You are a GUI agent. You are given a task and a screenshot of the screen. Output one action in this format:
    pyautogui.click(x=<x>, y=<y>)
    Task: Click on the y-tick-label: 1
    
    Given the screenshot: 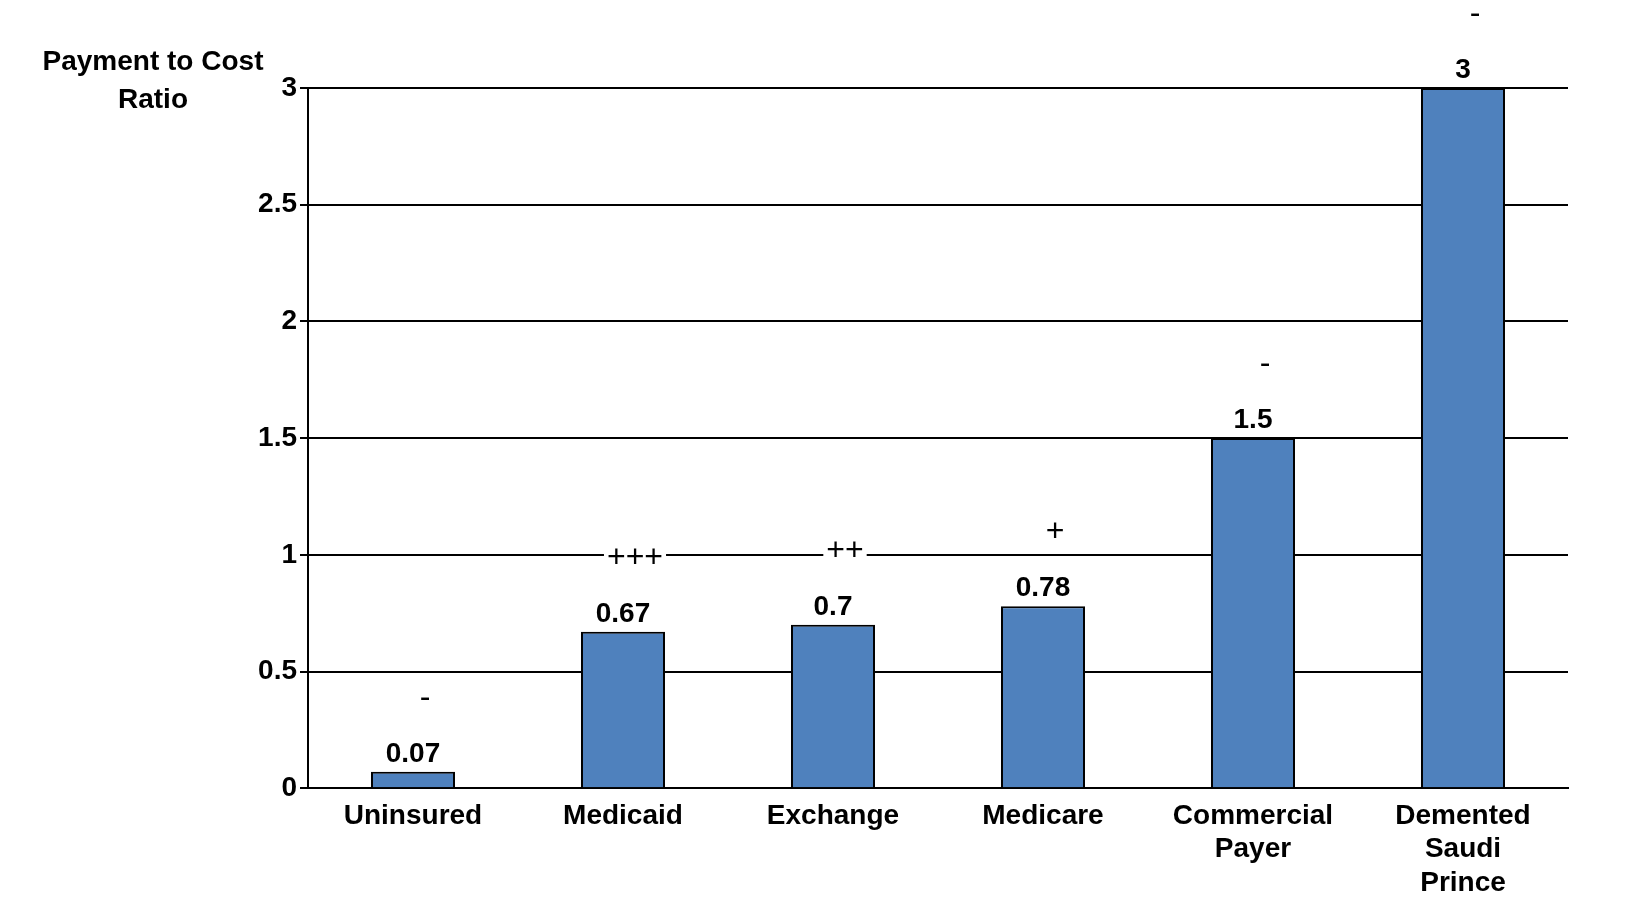 What is the action you would take?
    pyautogui.click(x=289, y=553)
    